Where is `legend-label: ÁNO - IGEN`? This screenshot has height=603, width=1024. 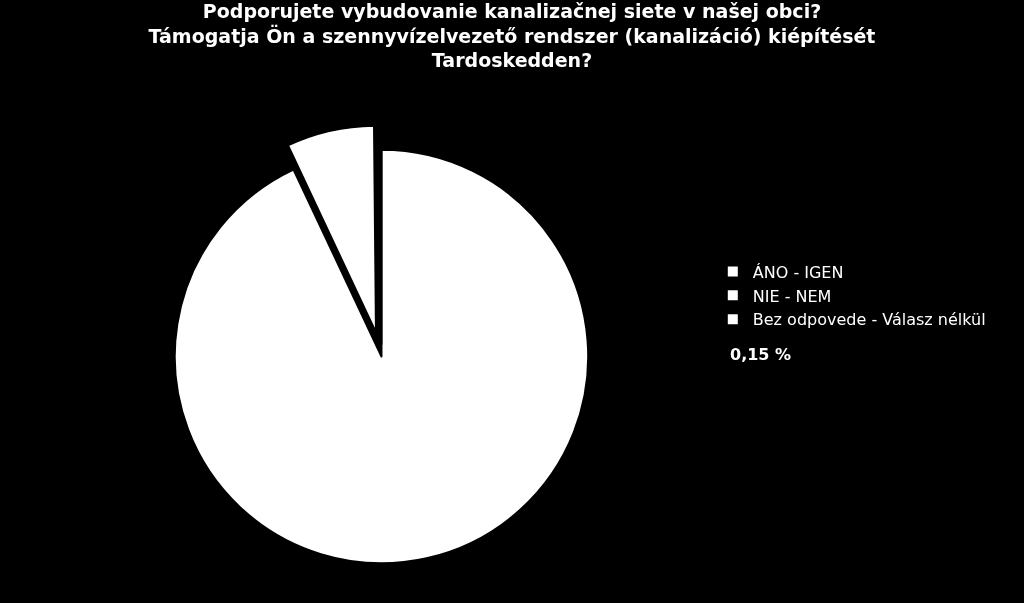 legend-label: ÁNO - IGEN is located at coordinates (798, 272).